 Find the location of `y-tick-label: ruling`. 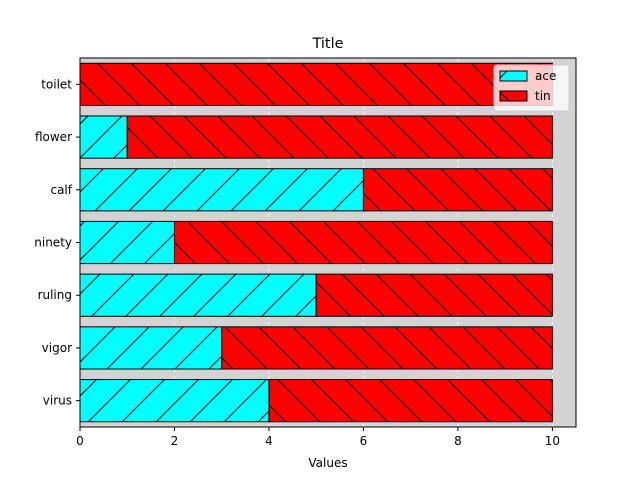

y-tick-label: ruling is located at coordinates (55, 295).